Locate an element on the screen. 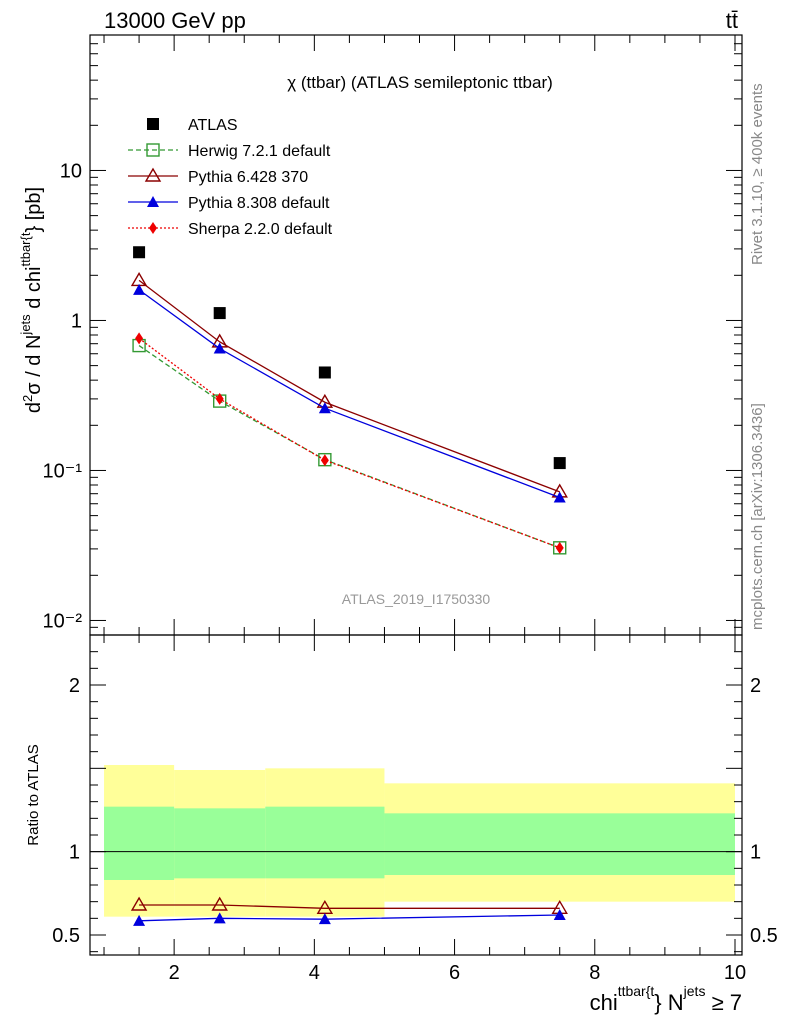  x-tick-label: 6 is located at coordinates (454, 973).